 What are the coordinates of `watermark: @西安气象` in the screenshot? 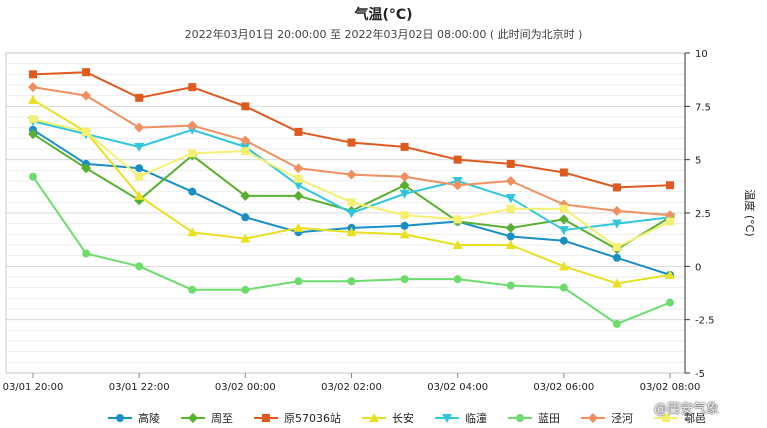 It's located at (687, 409).